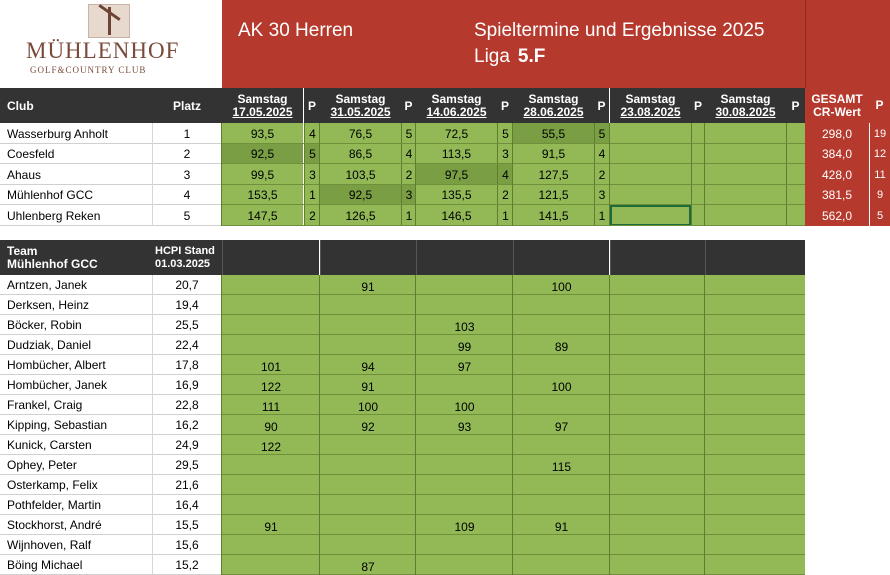 The width and height of the screenshot is (890, 575). What do you see at coordinates (505, 154) in the screenshot?
I see `points-cell: 3` at bounding box center [505, 154].